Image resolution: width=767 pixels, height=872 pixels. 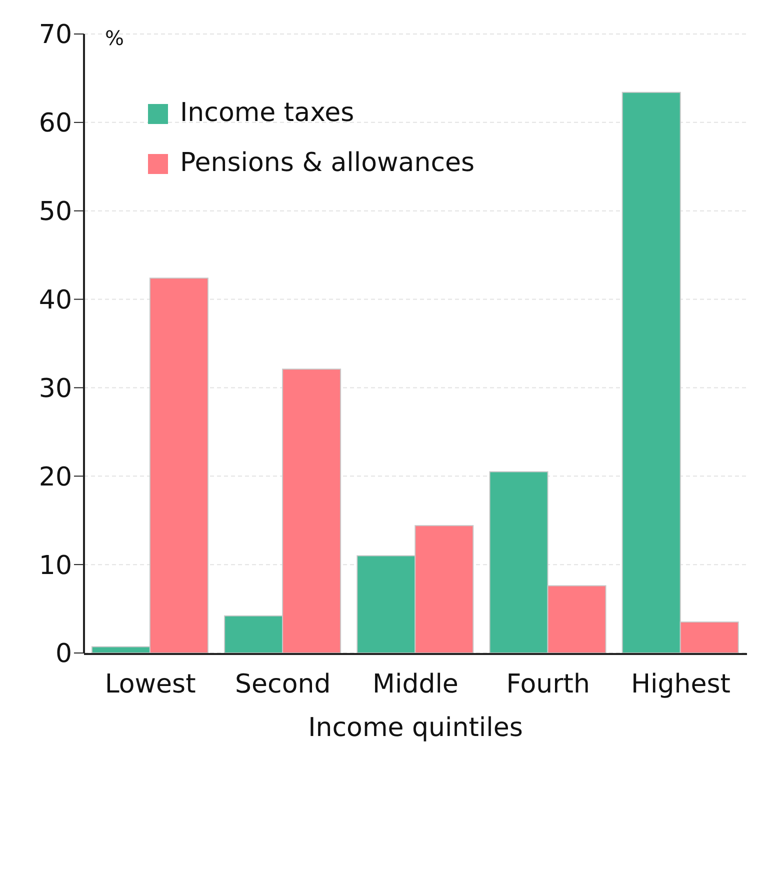 I want to click on y-tick-label: 70, so click(x=55, y=35).